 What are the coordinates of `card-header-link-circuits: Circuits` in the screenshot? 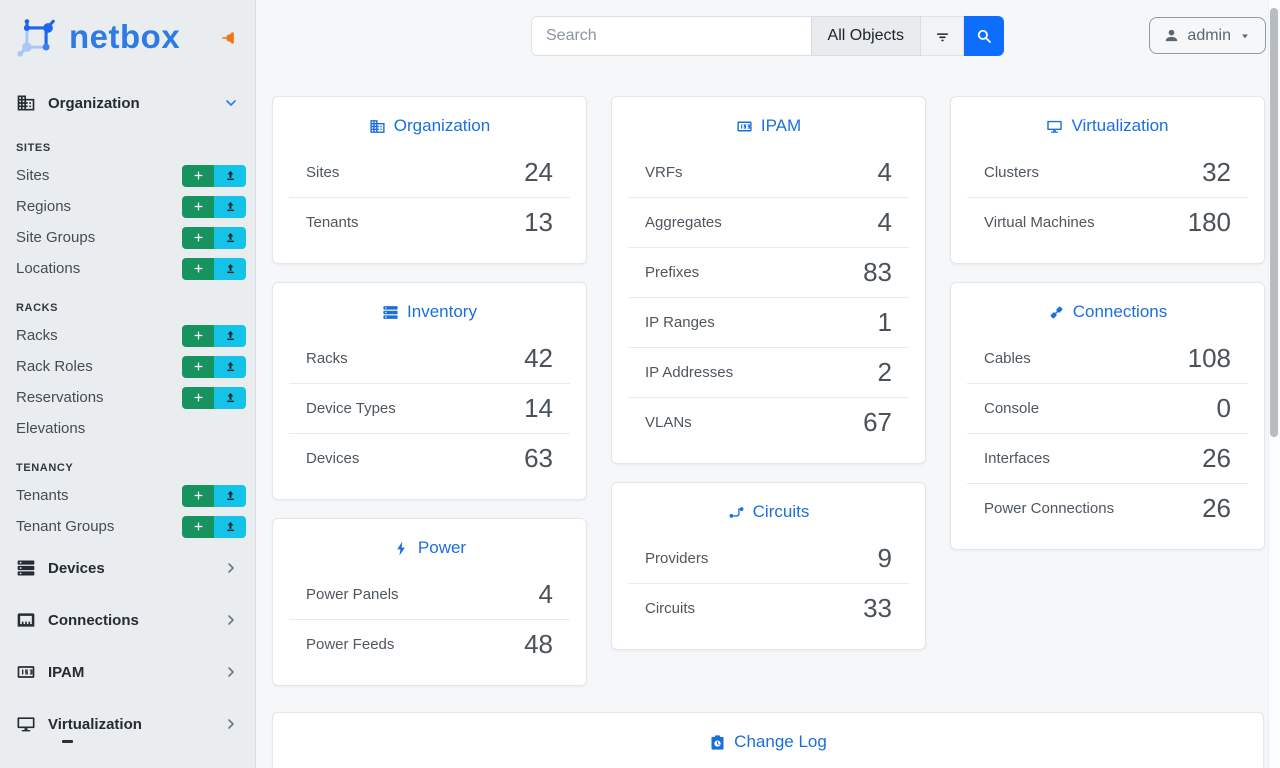 It's located at (768, 512).